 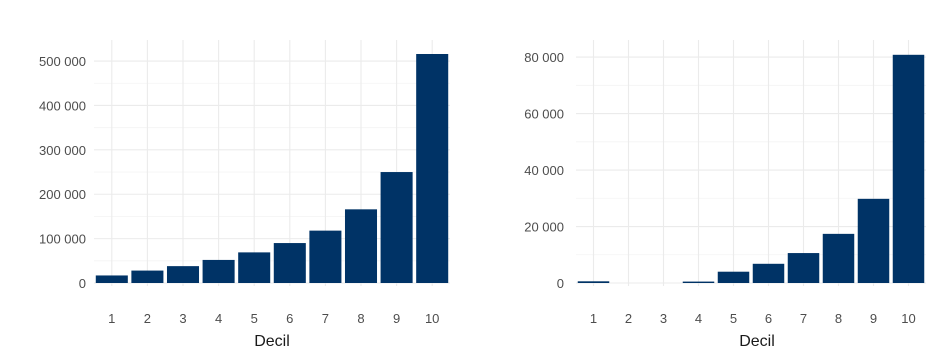 What do you see at coordinates (544, 170) in the screenshot?
I see `y-tick-label: 40 000` at bounding box center [544, 170].